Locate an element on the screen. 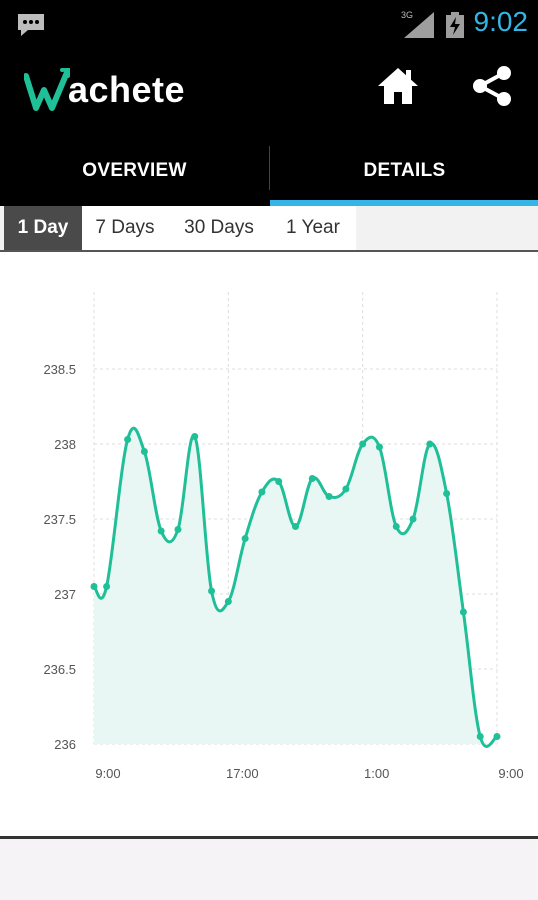  tab-bar: OVERVIEW DETAILS is located at coordinates (269, 171).